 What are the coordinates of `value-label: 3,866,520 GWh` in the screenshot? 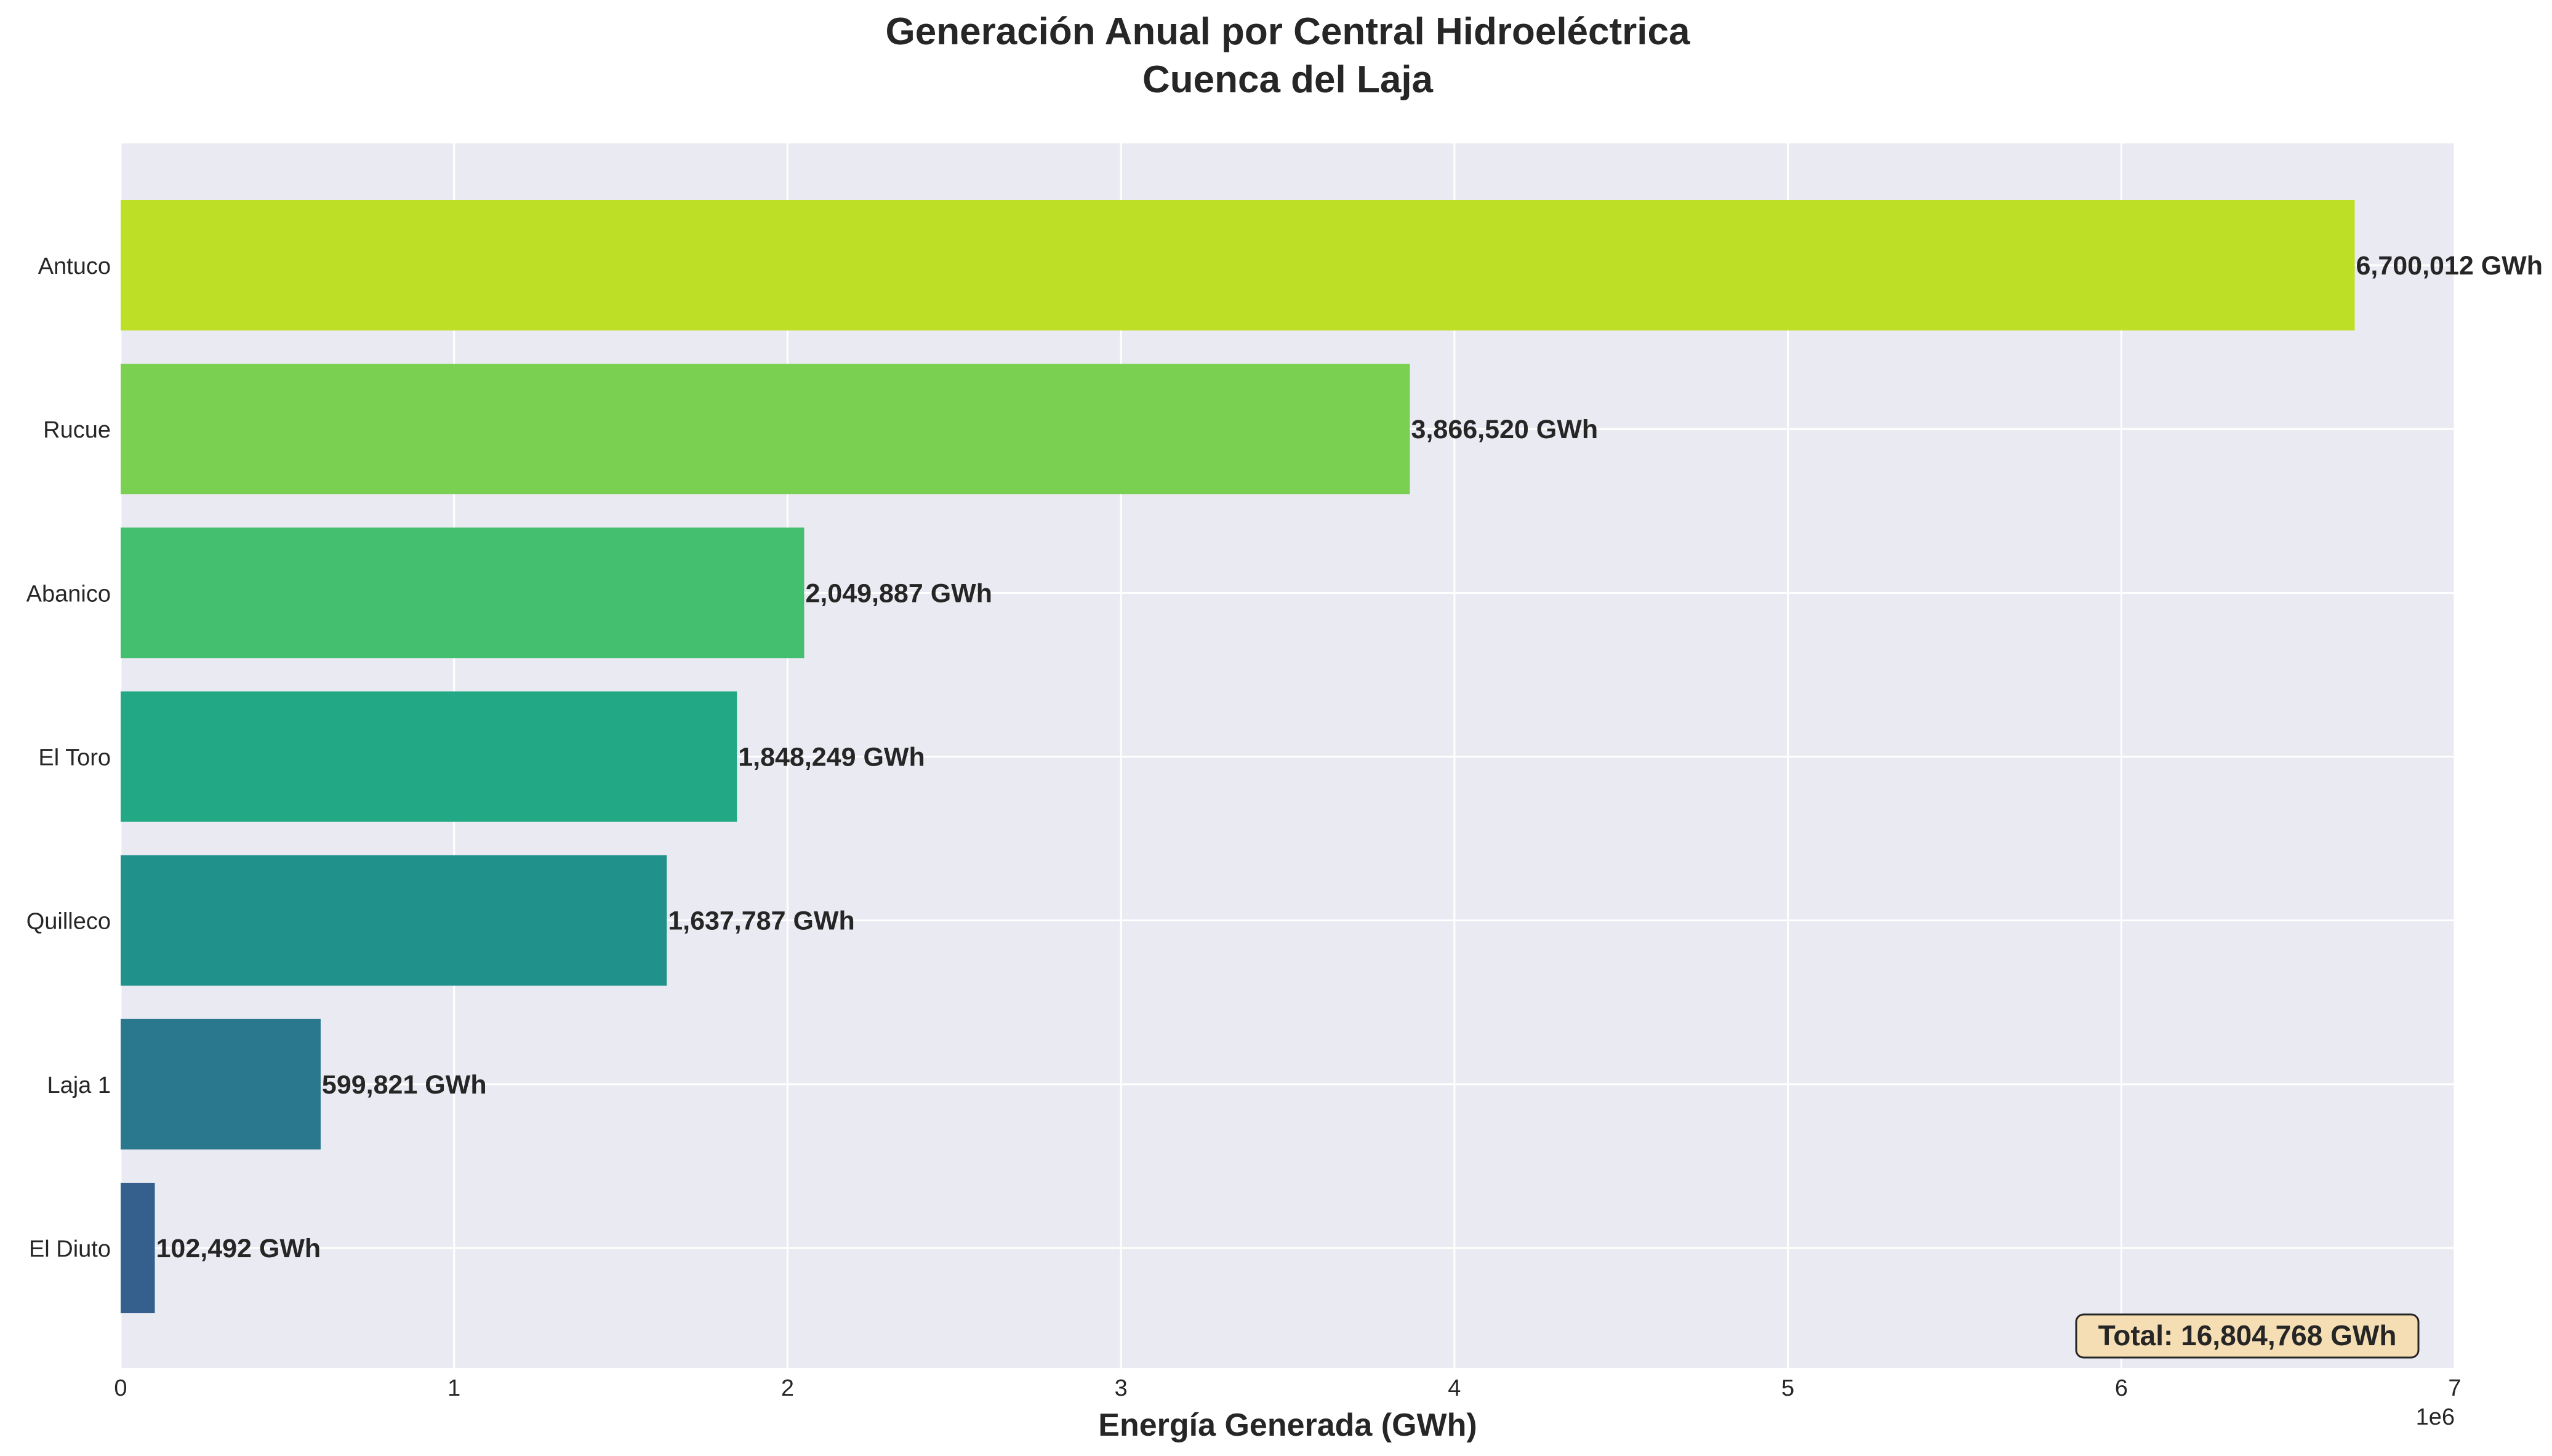 It's located at (1505, 429).